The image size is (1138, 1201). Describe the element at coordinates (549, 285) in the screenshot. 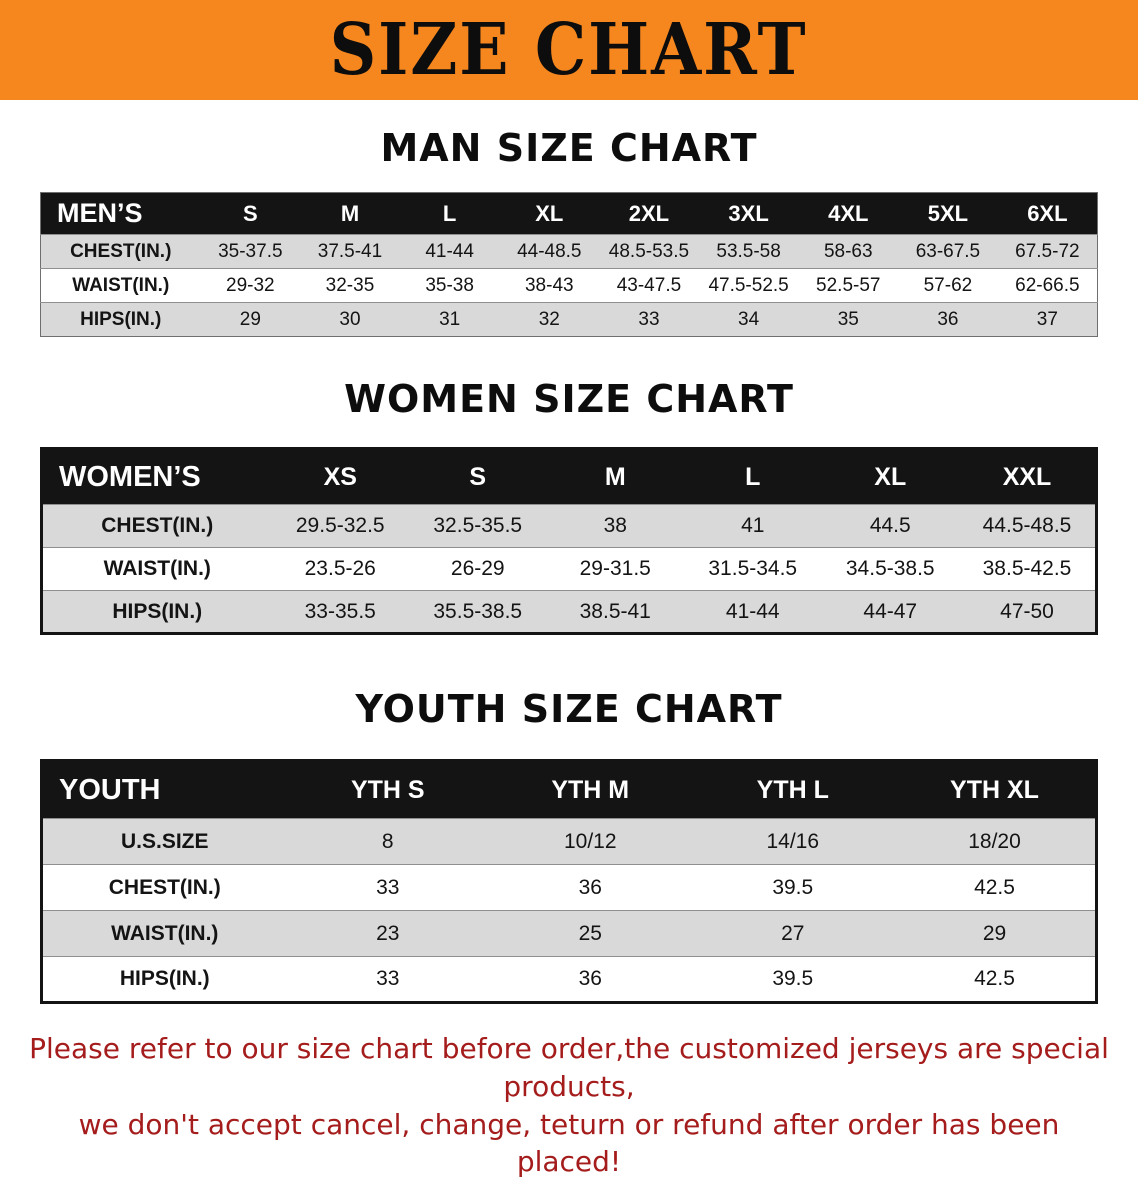

I see `size-value-cell: 38-43` at that location.